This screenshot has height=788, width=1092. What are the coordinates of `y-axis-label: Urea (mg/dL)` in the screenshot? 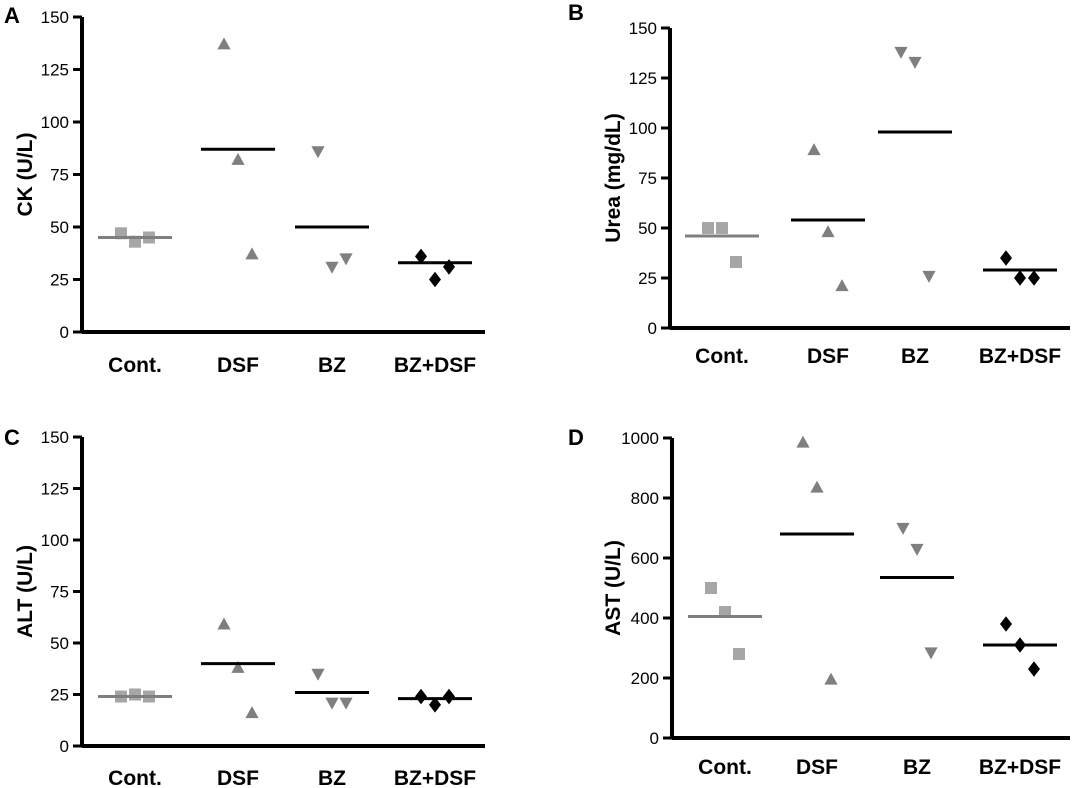 It's located at (613, 178).